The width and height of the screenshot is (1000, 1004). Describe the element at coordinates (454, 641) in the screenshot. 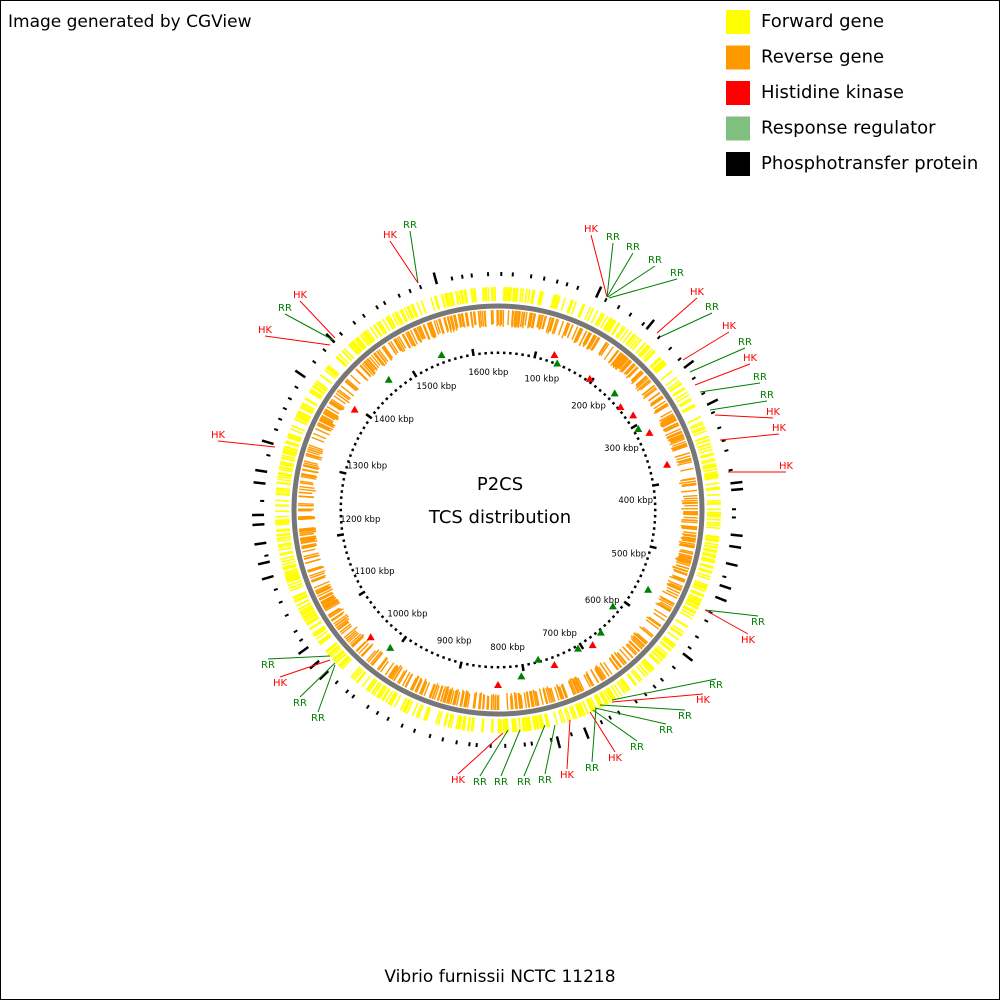

I see `ruler-label: 900 kbp` at that location.